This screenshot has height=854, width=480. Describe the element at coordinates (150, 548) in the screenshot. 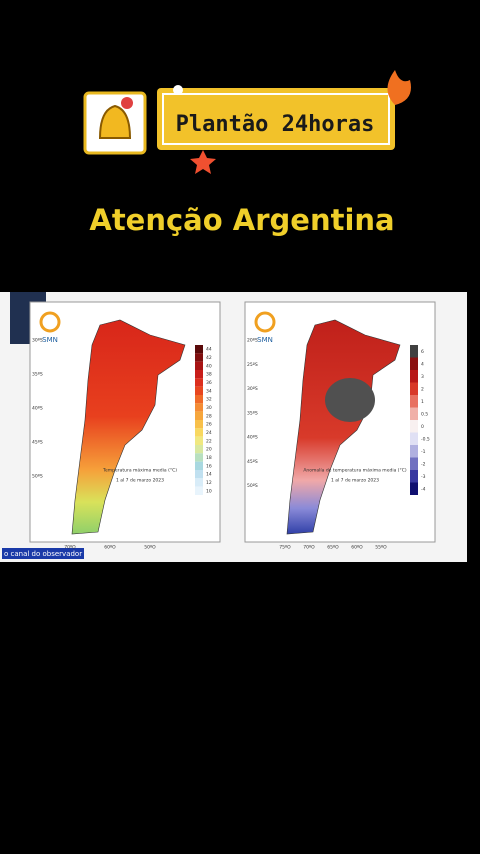

I see `lon-label: 50ºO` at that location.